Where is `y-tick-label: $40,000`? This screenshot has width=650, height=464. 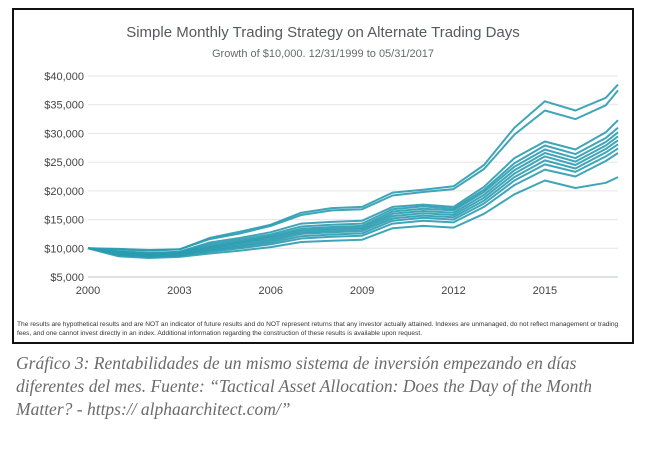 y-tick-label: $40,000 is located at coordinates (64, 77).